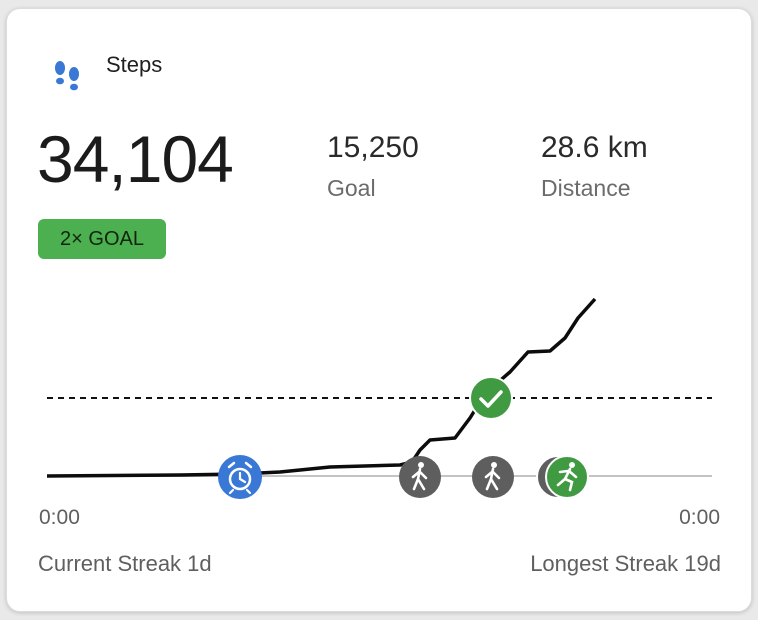  Describe the element at coordinates (491, 398) in the screenshot. I see `goal-check-icon` at that location.